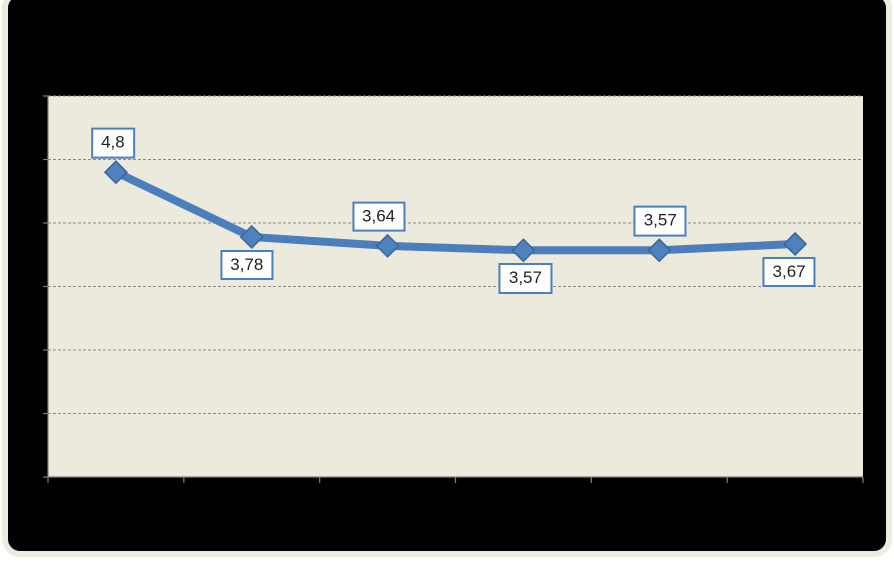  What do you see at coordinates (247, 265) in the screenshot?
I see `data-label: 3,78` at bounding box center [247, 265].